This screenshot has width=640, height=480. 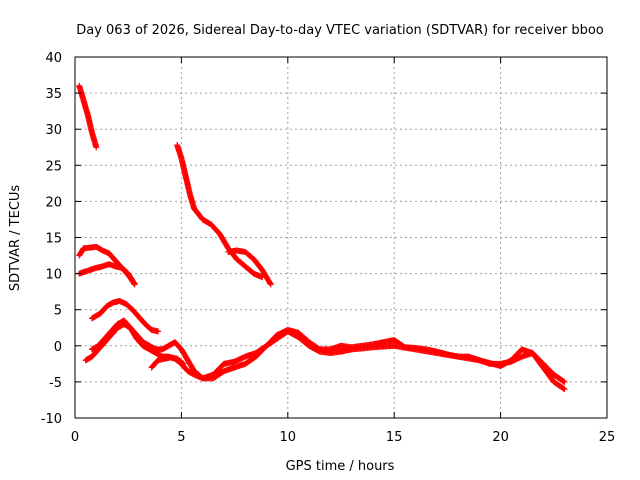 What do you see at coordinates (181, 437) in the screenshot?
I see `x-tick-label: 5` at bounding box center [181, 437].